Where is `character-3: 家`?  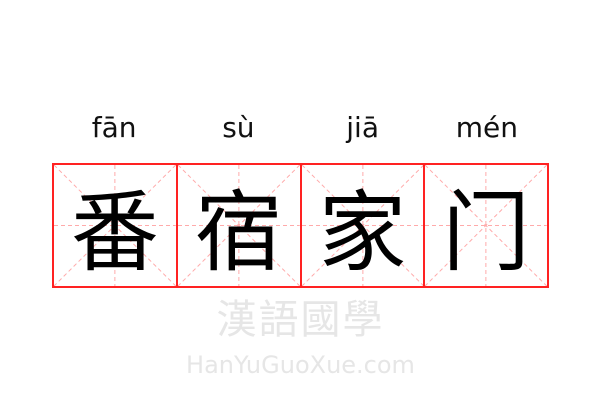 character-3: 家 is located at coordinates (362, 232).